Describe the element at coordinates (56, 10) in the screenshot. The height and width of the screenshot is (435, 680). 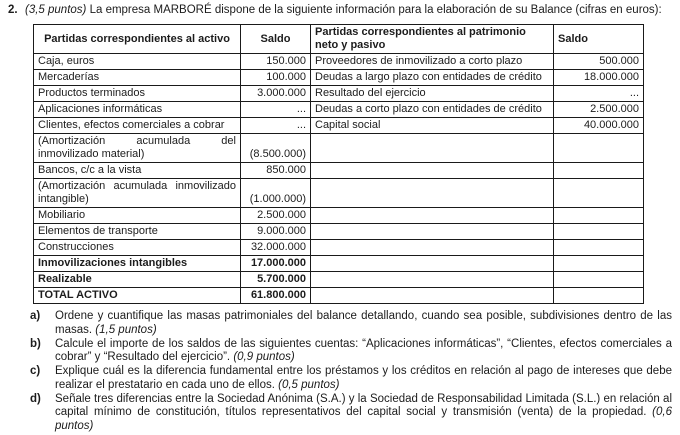
I see `question-points: (3,5 puntos)` at that location.